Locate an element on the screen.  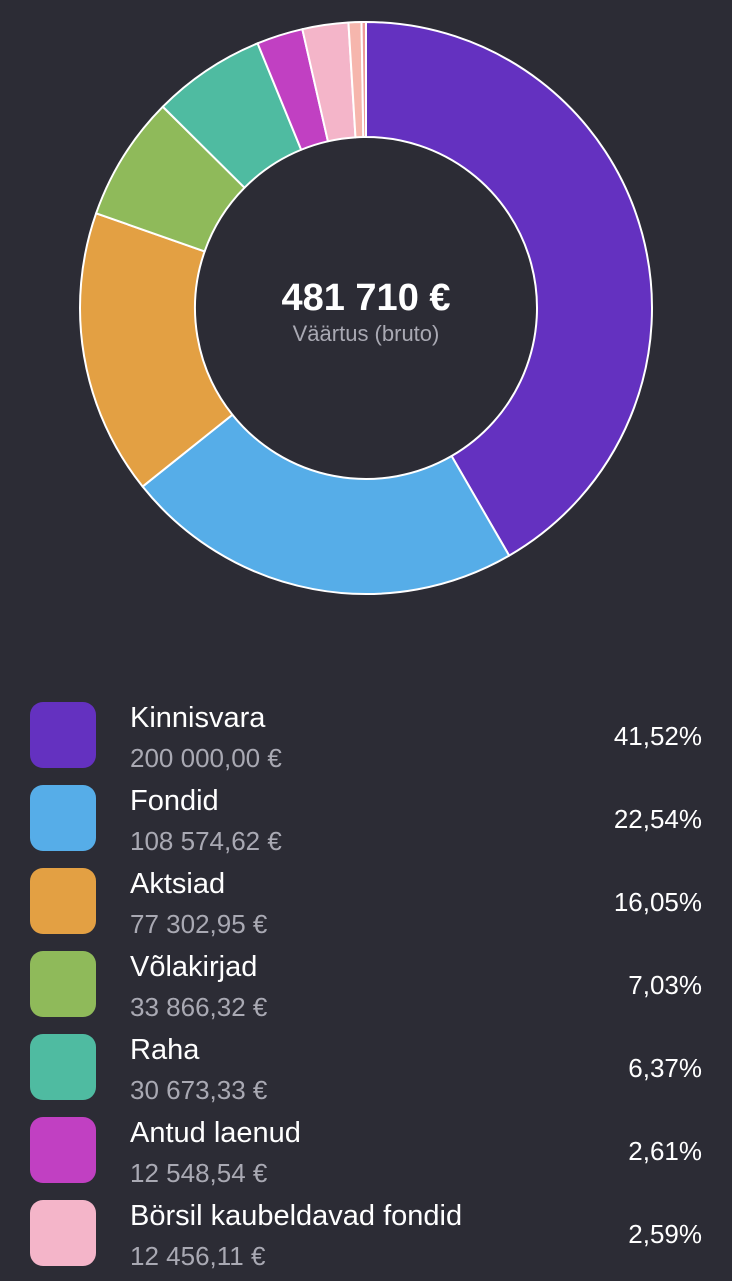
legend-item-value: 30 673,33 € is located at coordinates (199, 1090).